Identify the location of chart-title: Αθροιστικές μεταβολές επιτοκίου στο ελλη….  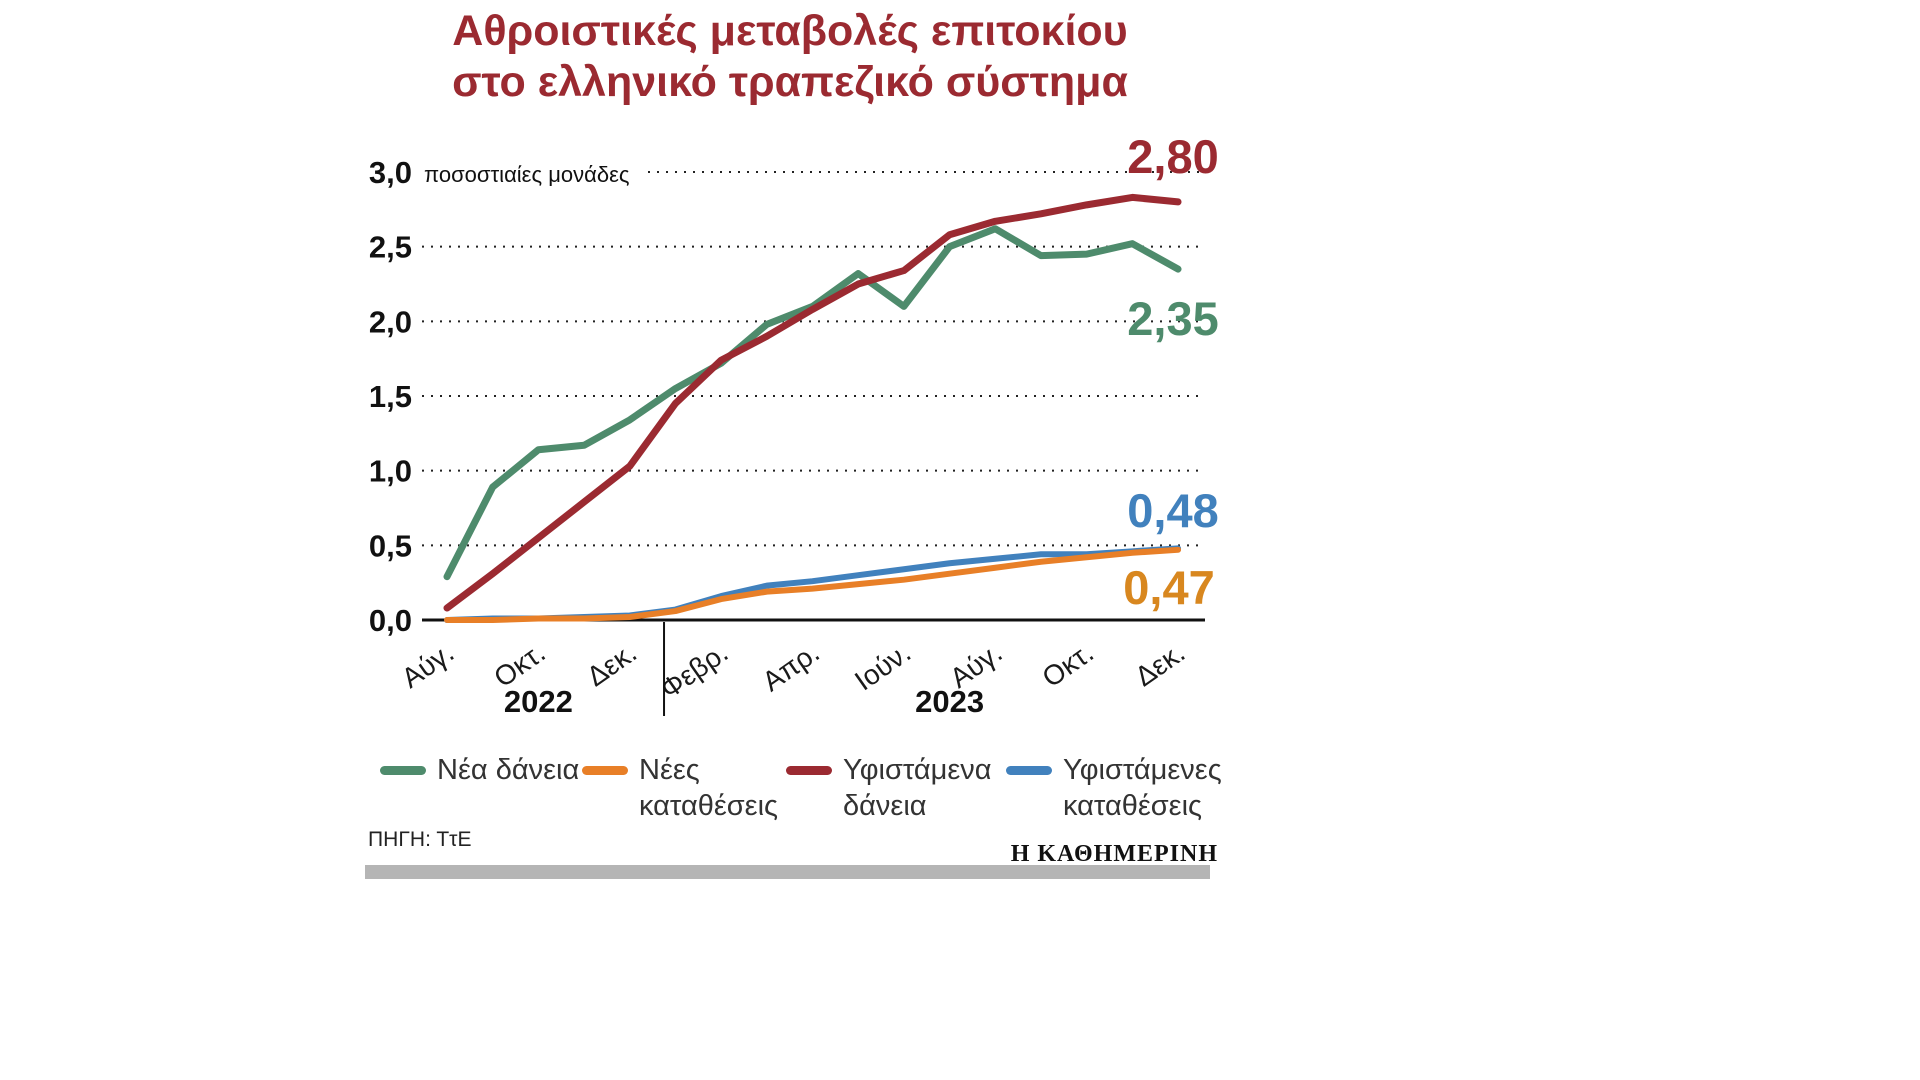
(790, 57).